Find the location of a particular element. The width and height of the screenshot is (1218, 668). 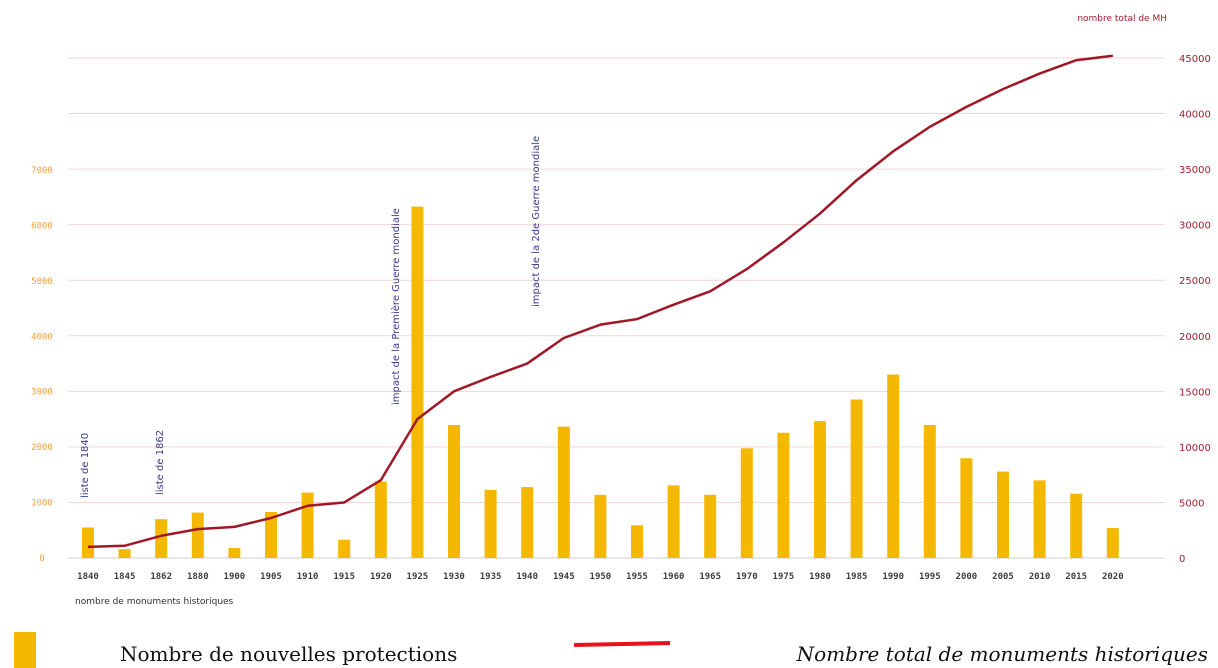

x-tick-label: 1945 is located at coordinates (564, 577).